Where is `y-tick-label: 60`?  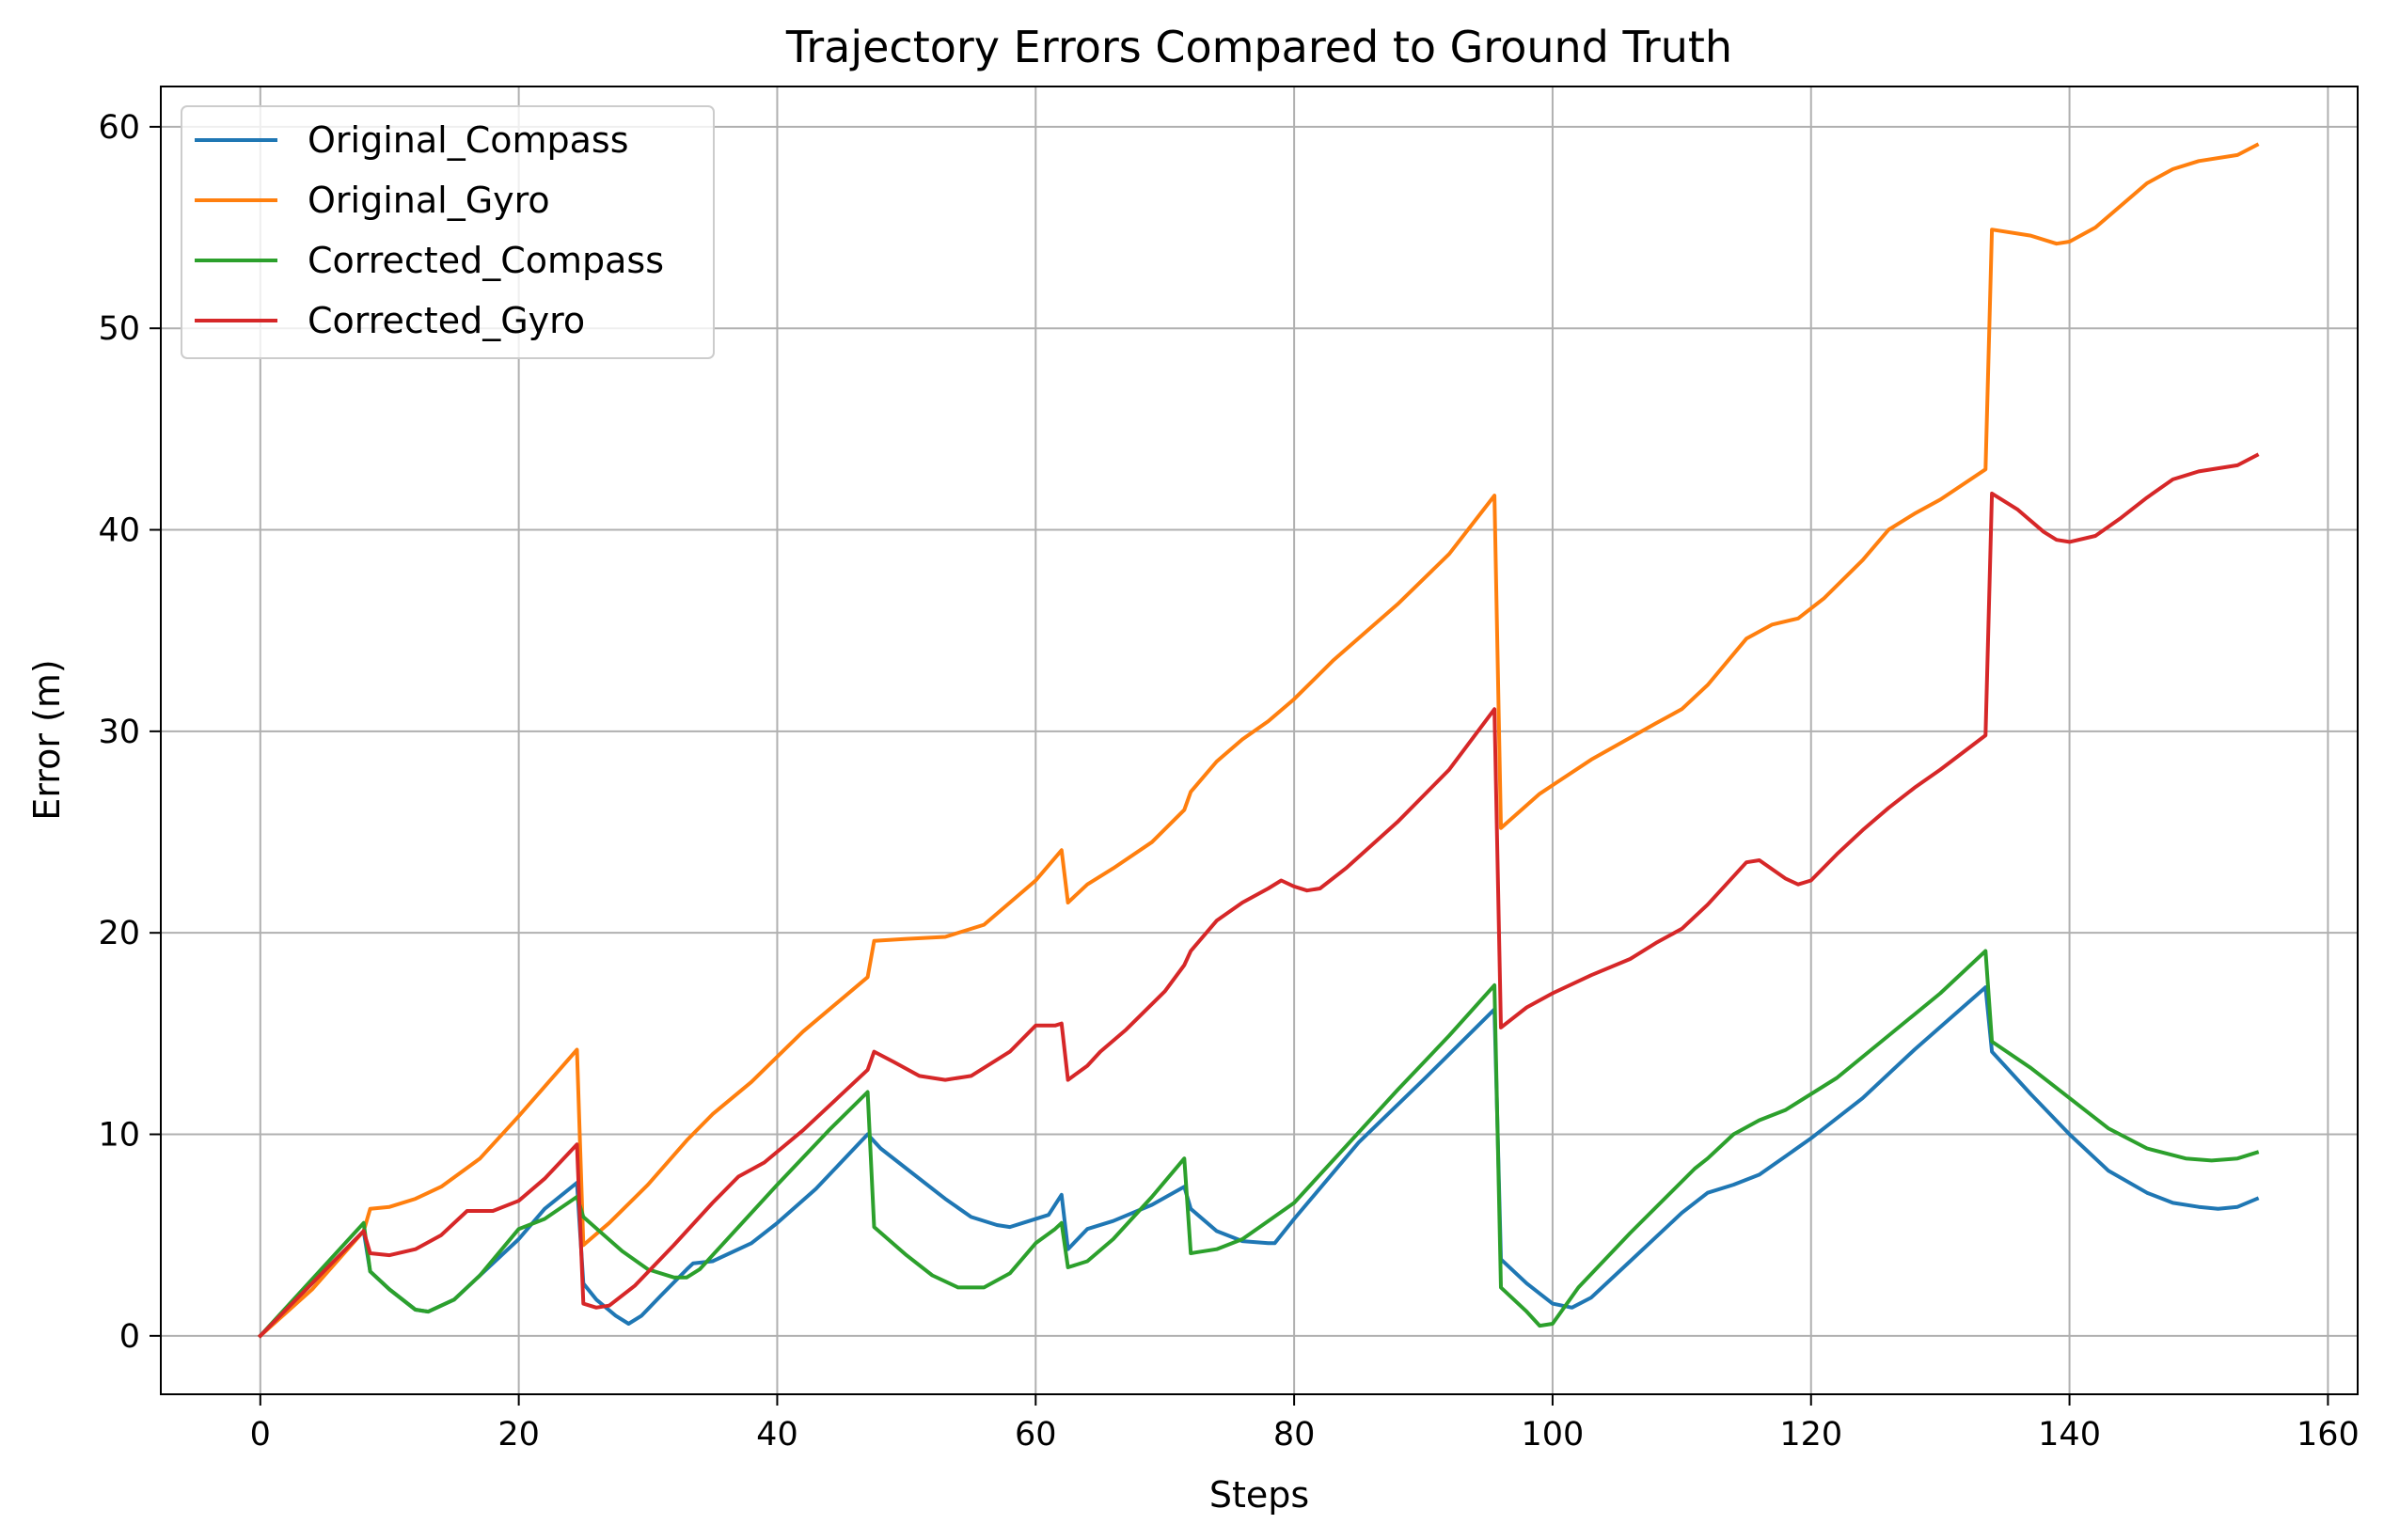 y-tick-label: 60 is located at coordinates (119, 128).